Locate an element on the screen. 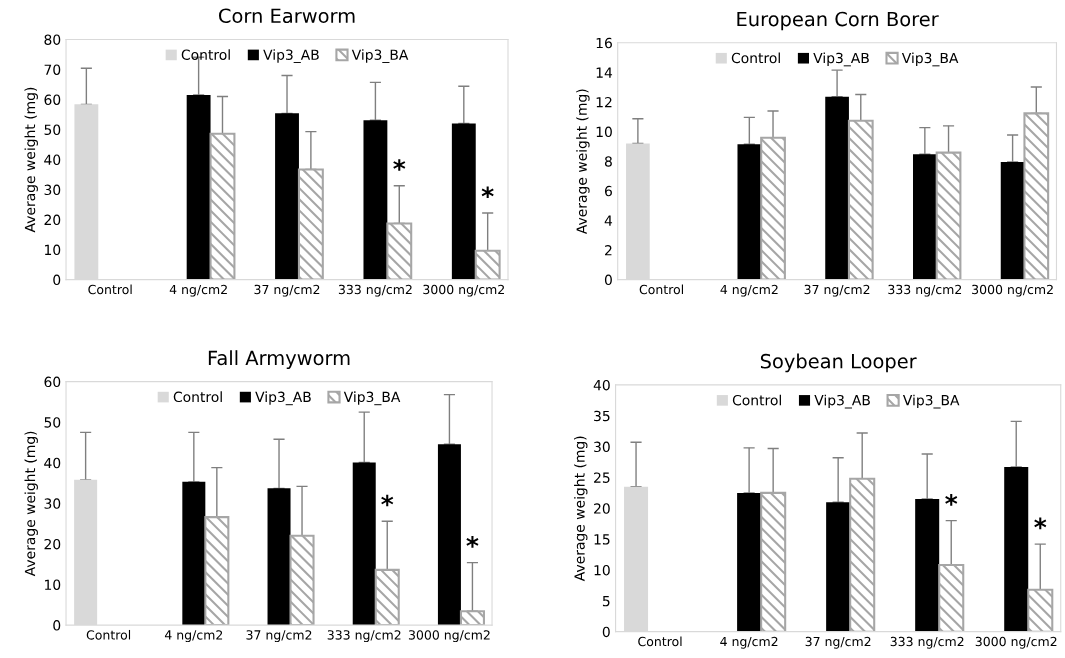 Image resolution: width=1065 pixels, height=658 pixels. y-tick-label: 14 is located at coordinates (604, 72).